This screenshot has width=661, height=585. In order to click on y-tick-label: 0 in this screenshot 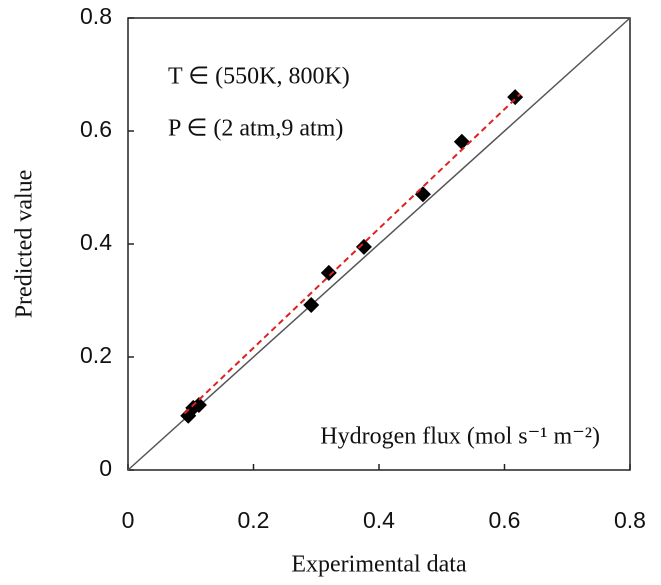, I will do `click(105, 468)`.